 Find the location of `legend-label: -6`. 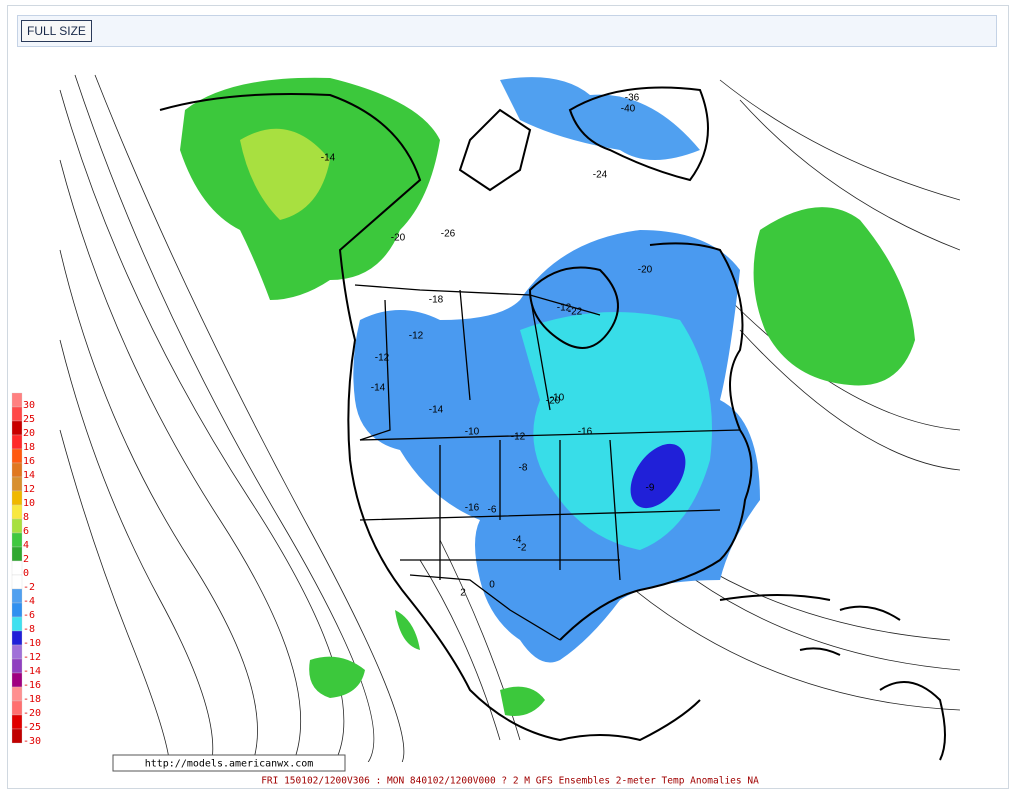

legend-label: -6 is located at coordinates (29, 615).